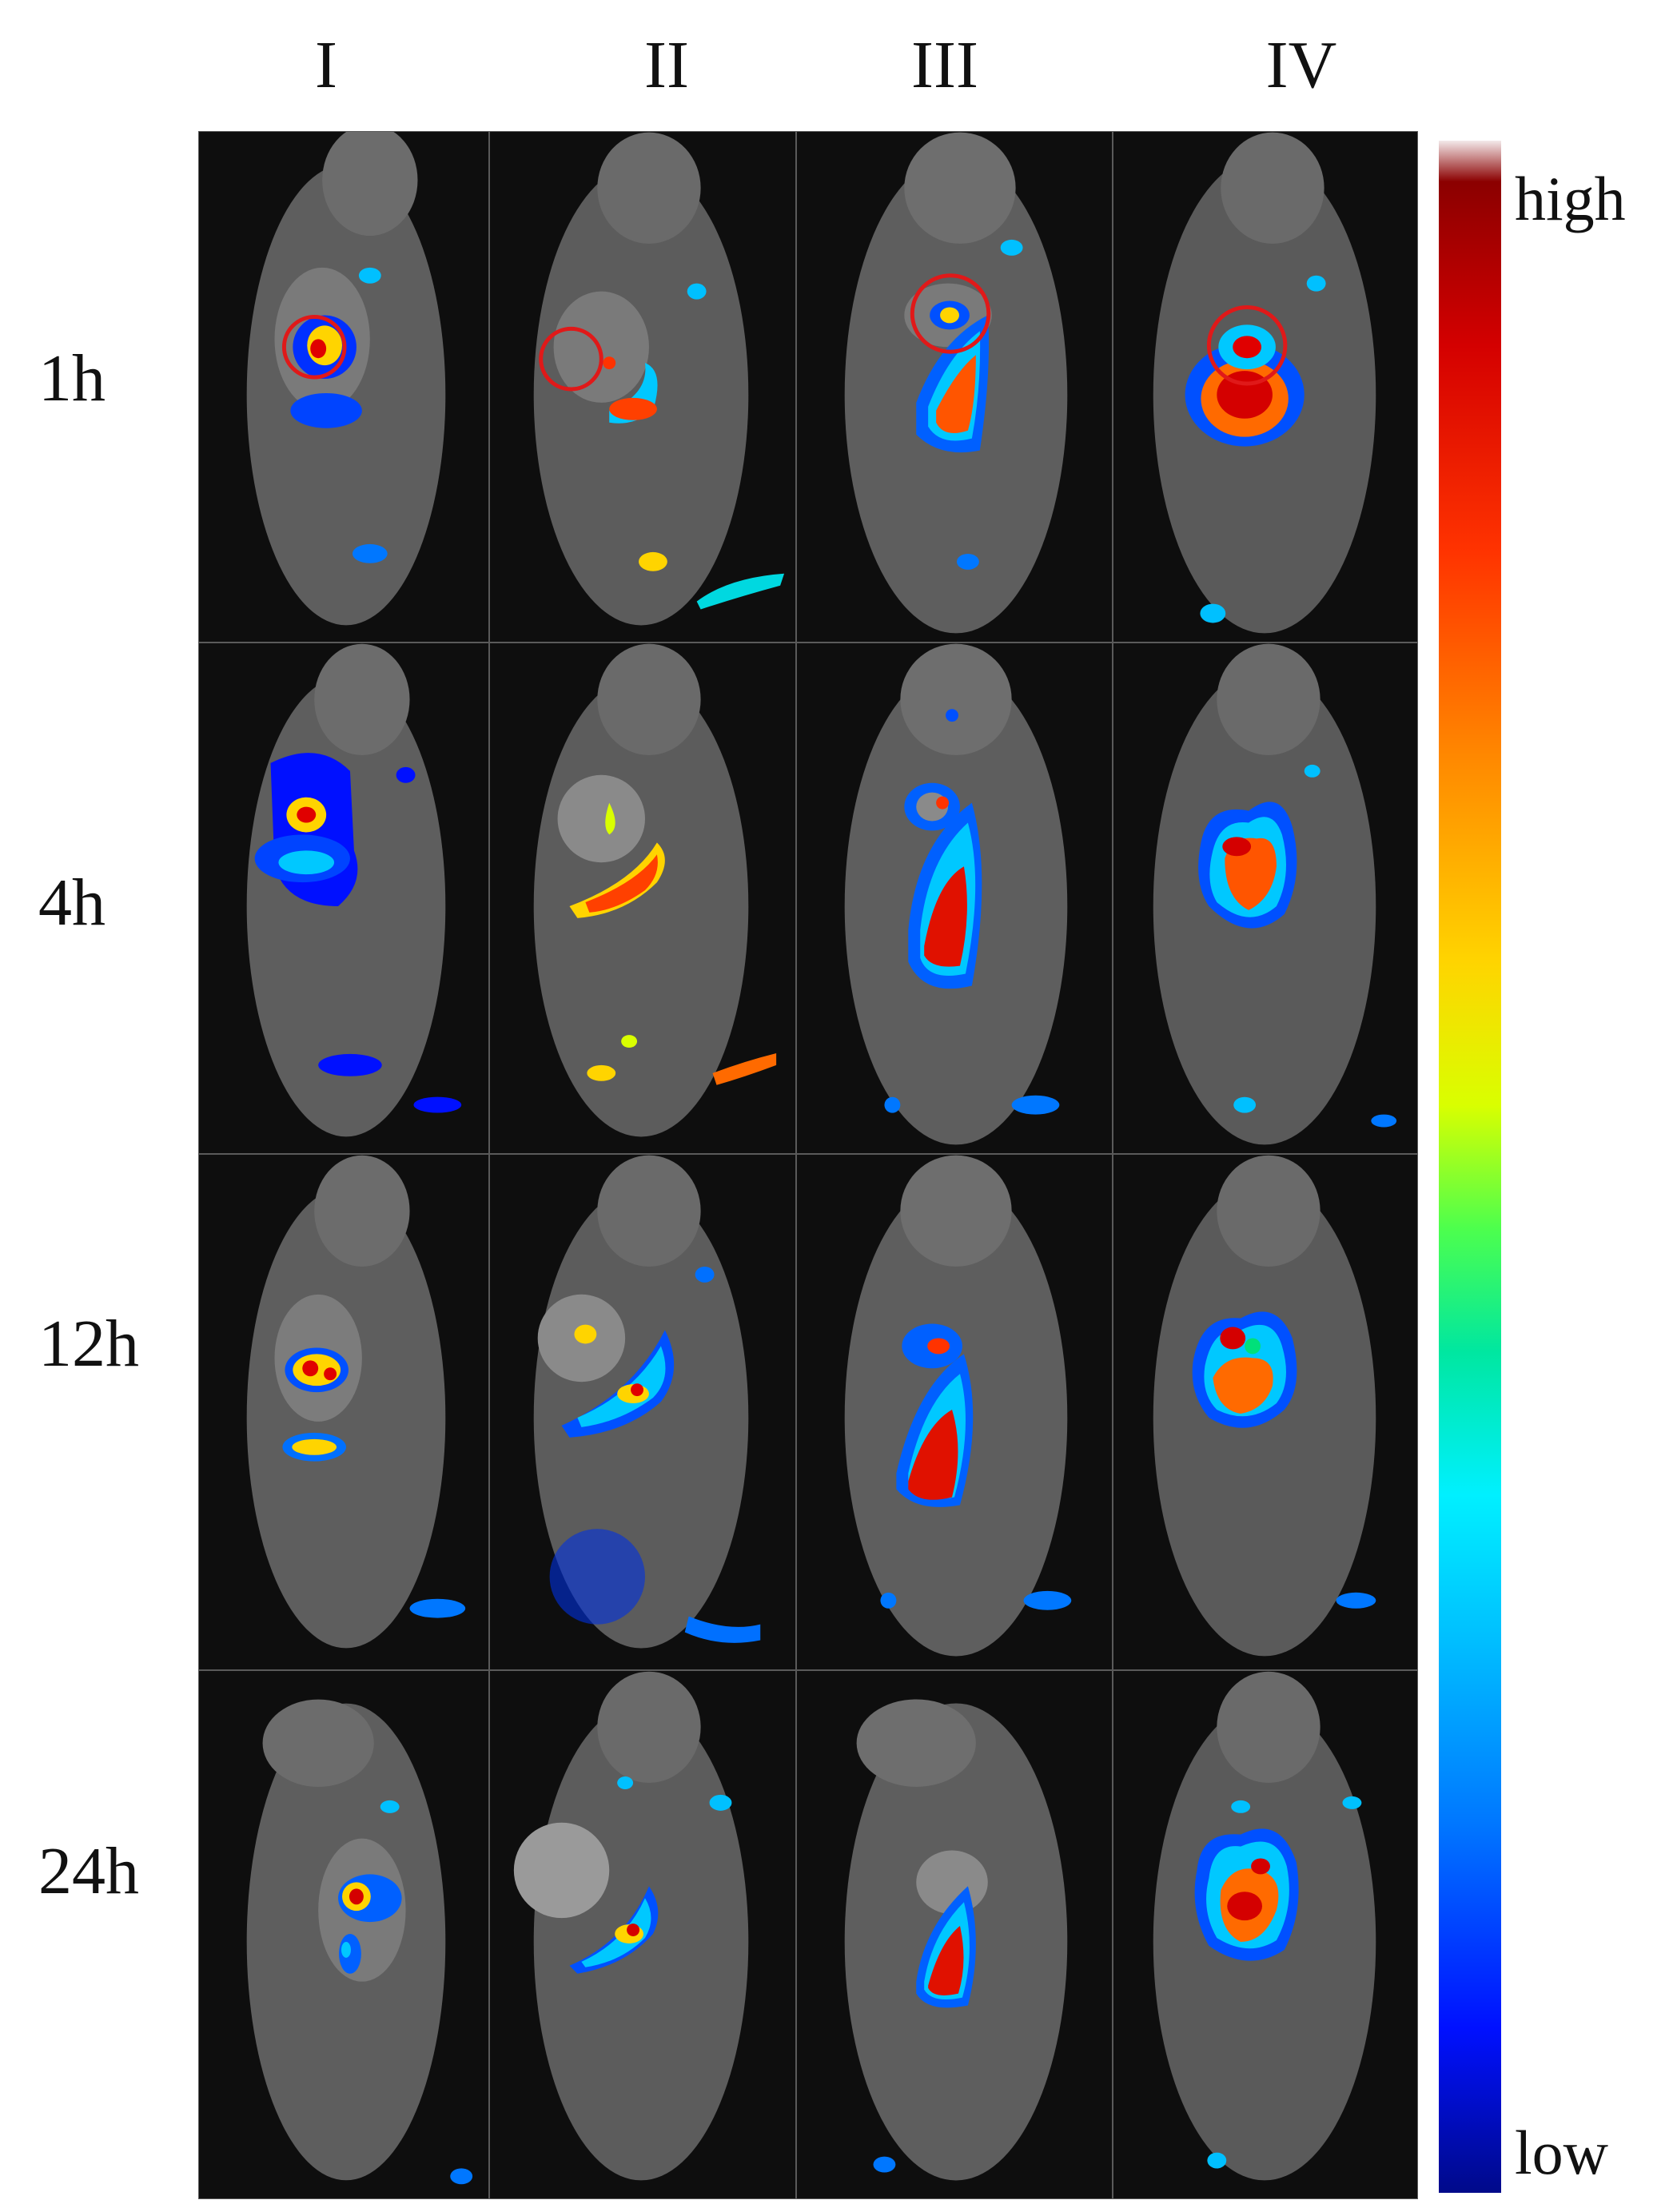 The image size is (1677, 2212). Describe the element at coordinates (1301, 65) in the screenshot. I see `column-label-IV: IV` at that location.